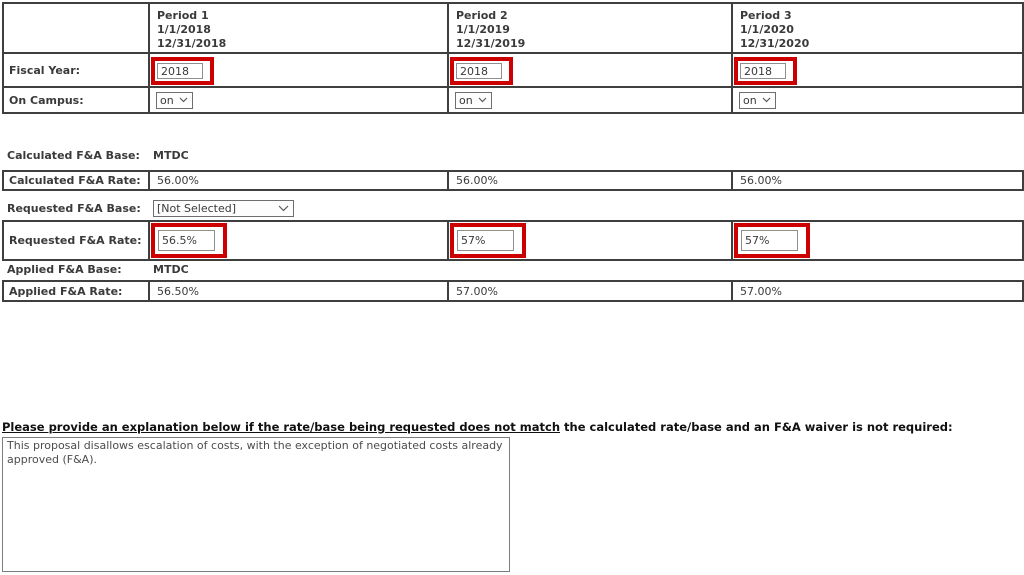  I want to click on requested-base-label: Requested F&A Base:, so click(74, 208).